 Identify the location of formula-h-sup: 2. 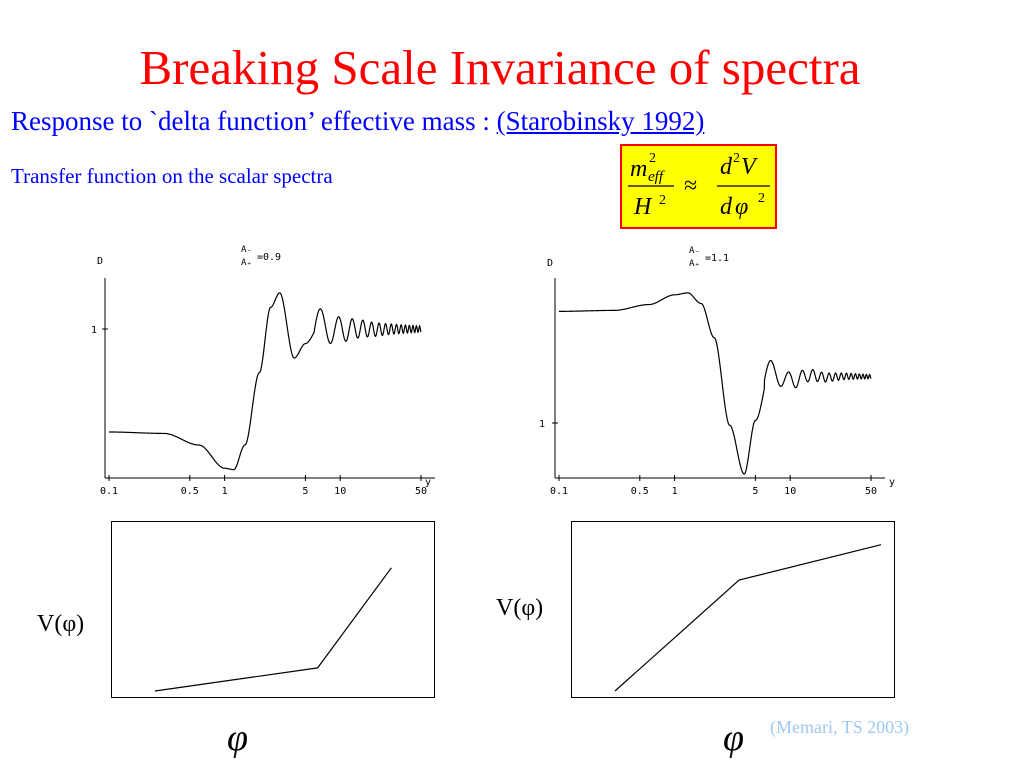
(662, 200).